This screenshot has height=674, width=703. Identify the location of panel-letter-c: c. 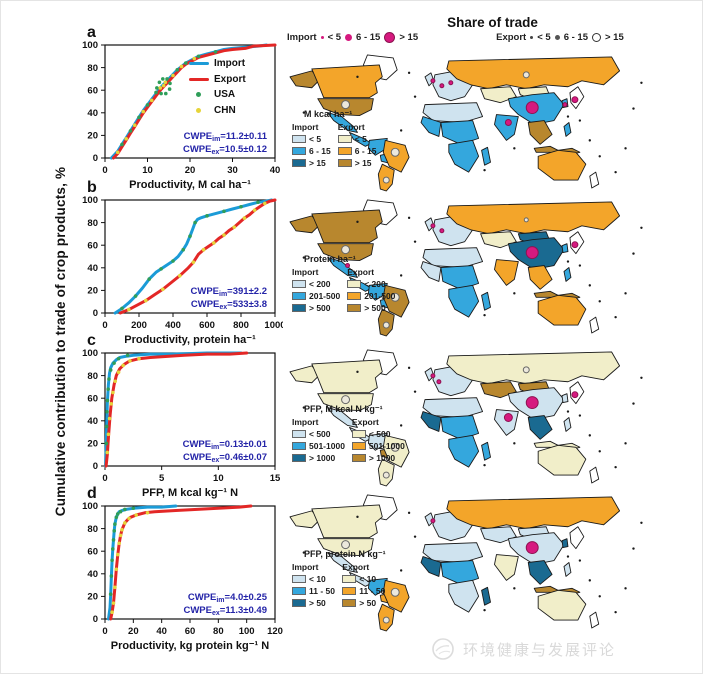
(91, 340).